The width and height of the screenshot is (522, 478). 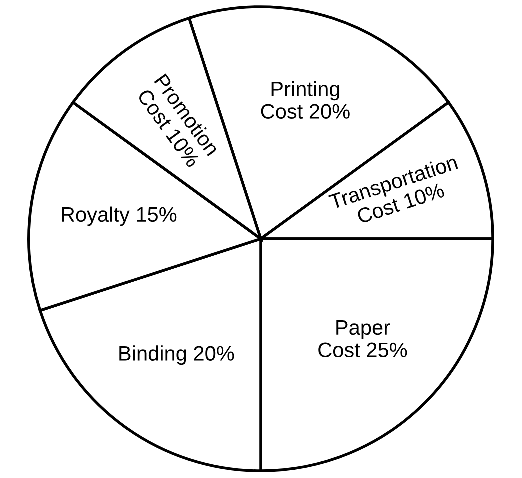 What do you see at coordinates (119, 216) in the screenshot?
I see `slice-label: Royalty 15%` at bounding box center [119, 216].